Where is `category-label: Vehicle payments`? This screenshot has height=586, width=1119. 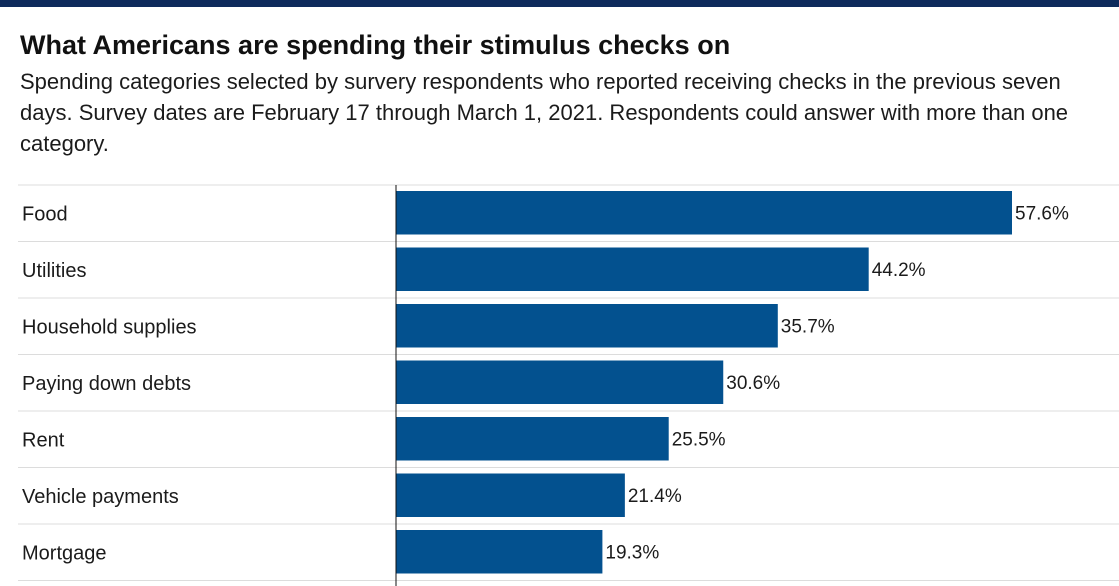 category-label: Vehicle payments is located at coordinates (100, 497).